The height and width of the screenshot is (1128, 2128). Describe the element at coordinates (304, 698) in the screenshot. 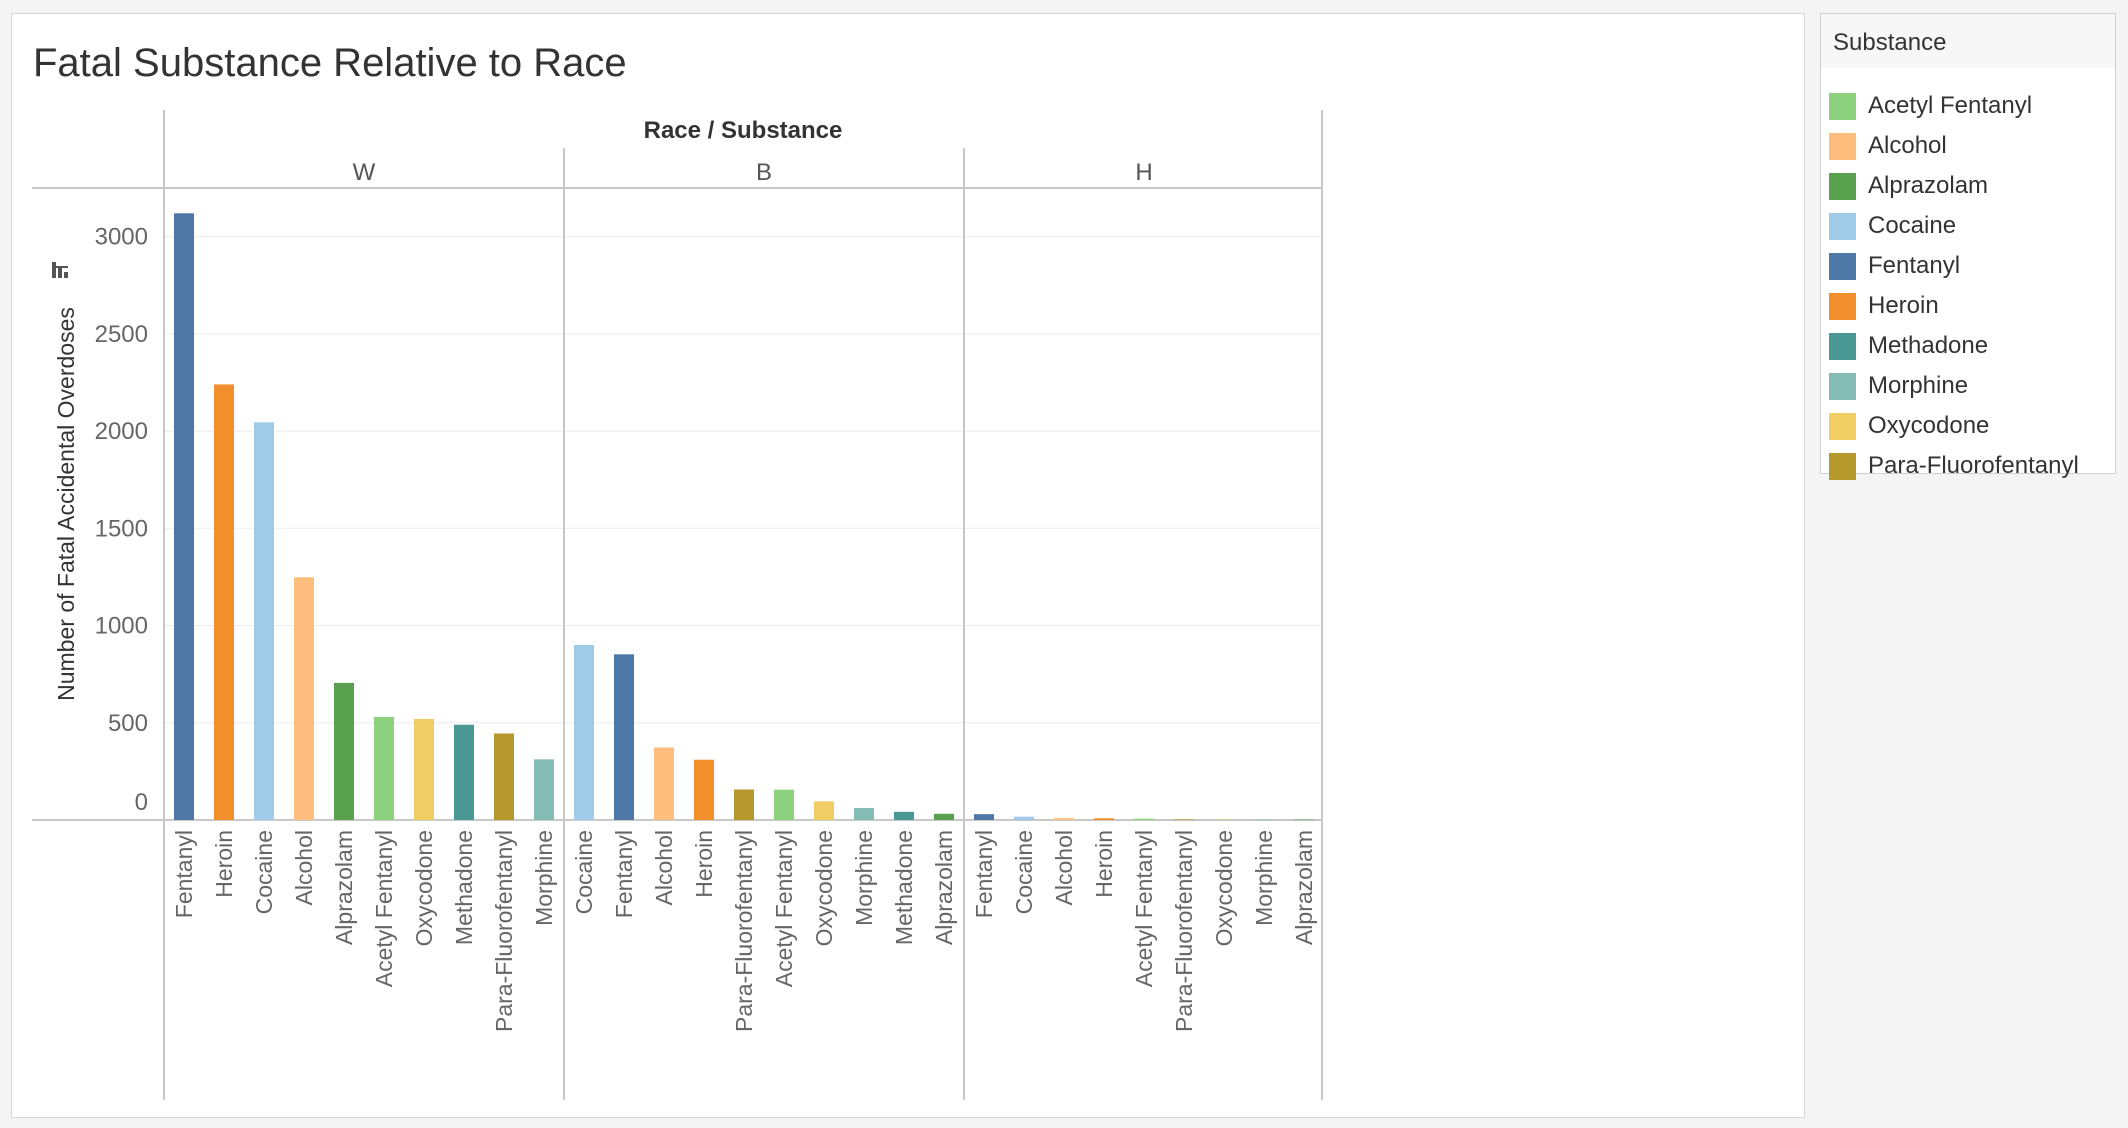

I see `bar-w-alcohol` at that location.